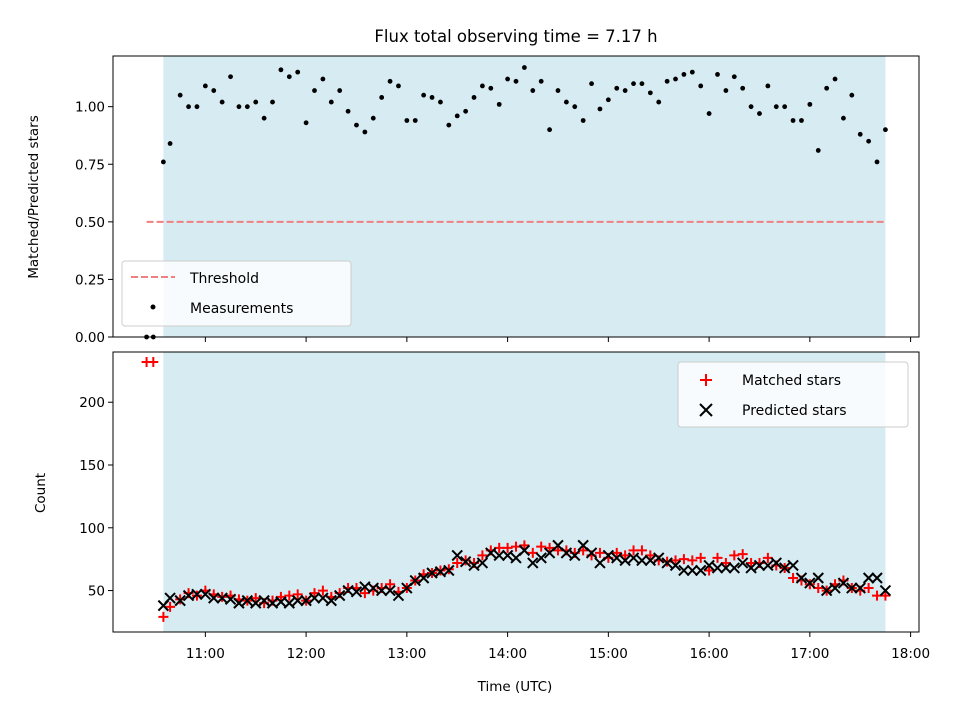 The image size is (960, 720). I want to click on bottom-x-tick-label: 13:00, so click(406, 654).